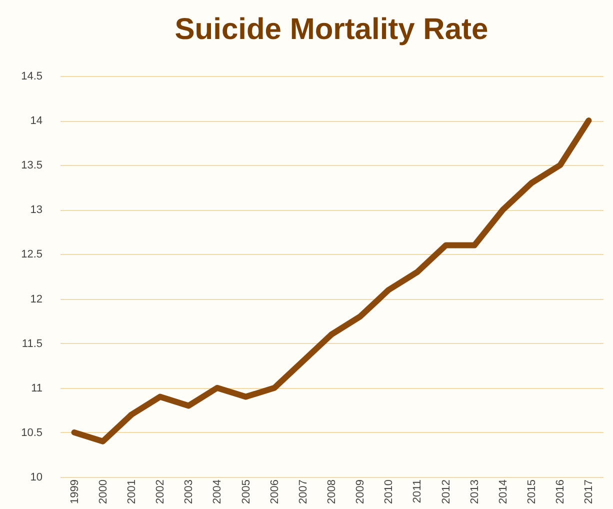  What do you see at coordinates (303, 492) in the screenshot?
I see `x-tick-label: 2007` at bounding box center [303, 492].